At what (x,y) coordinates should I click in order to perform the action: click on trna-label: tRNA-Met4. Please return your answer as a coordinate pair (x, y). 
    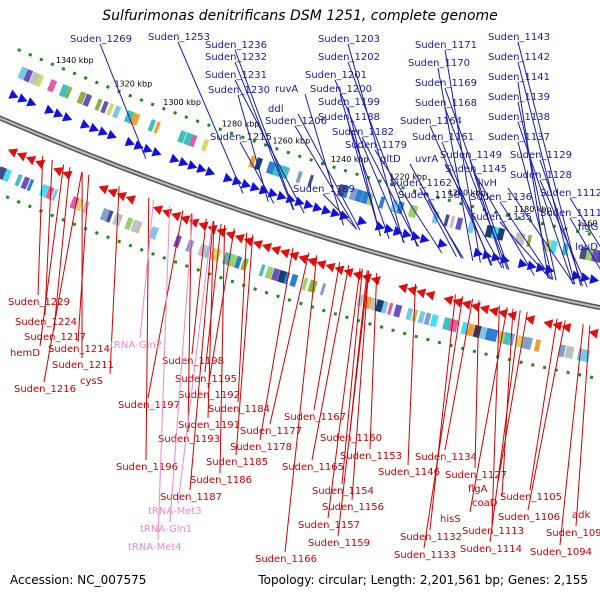
    Looking at the image, I should click on (155, 547).